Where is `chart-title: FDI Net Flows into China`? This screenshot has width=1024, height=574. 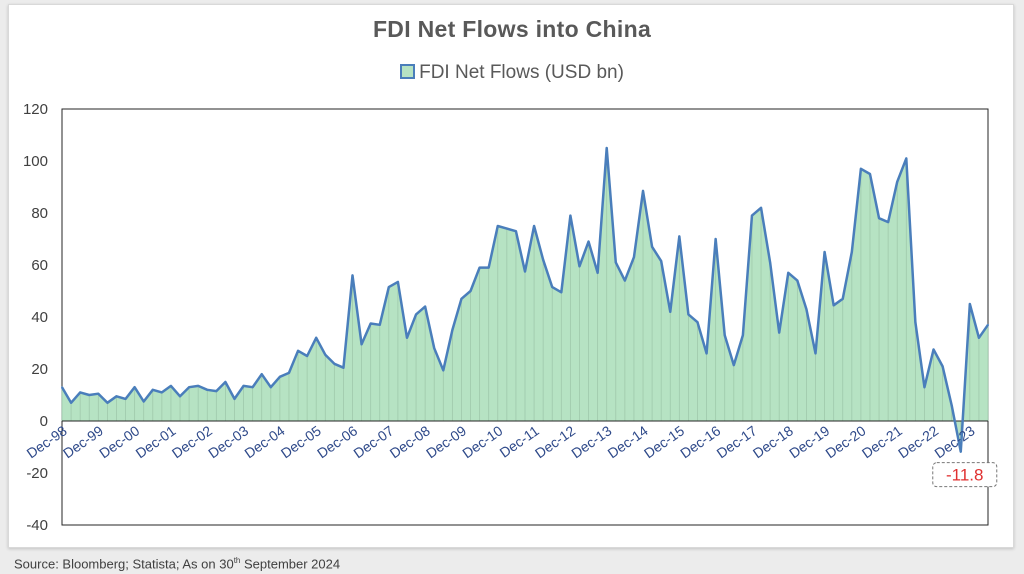
chart-title: FDI Net Flows into China is located at coordinates (512, 29).